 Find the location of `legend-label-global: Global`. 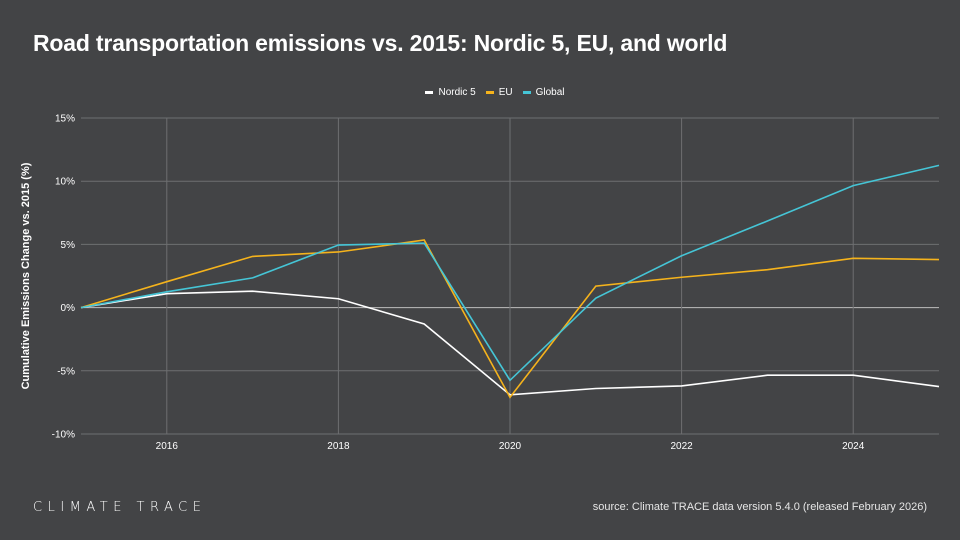

legend-label-global: Global is located at coordinates (550, 92).